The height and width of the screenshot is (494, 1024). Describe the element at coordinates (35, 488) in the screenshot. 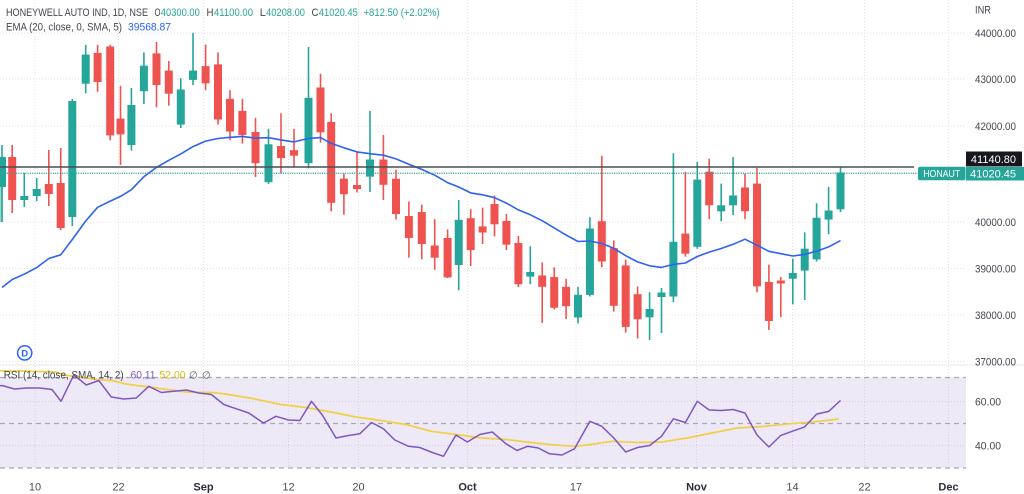

I see `svg-text: 10` at that location.